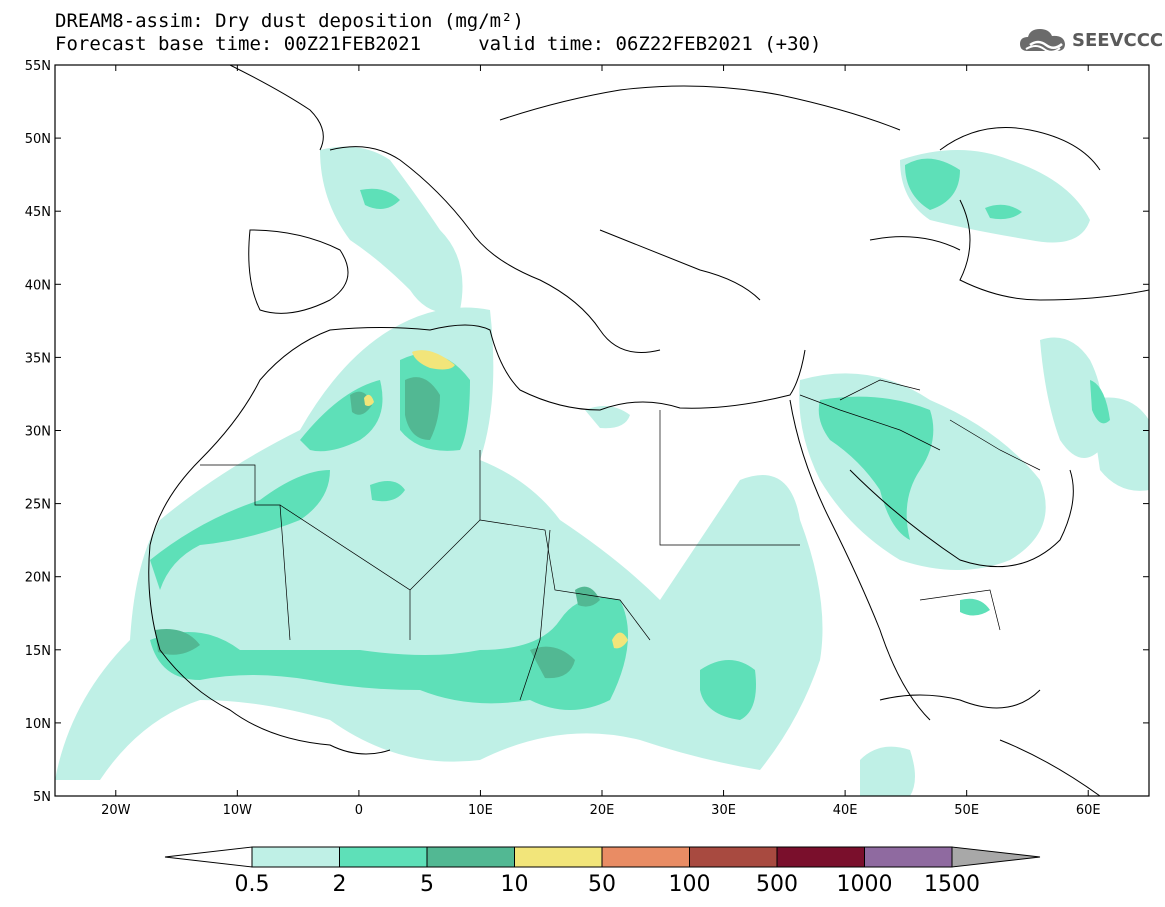 Image resolution: width=1165 pixels, height=907 pixels. I want to click on colorbar-label: 2, so click(339, 884).